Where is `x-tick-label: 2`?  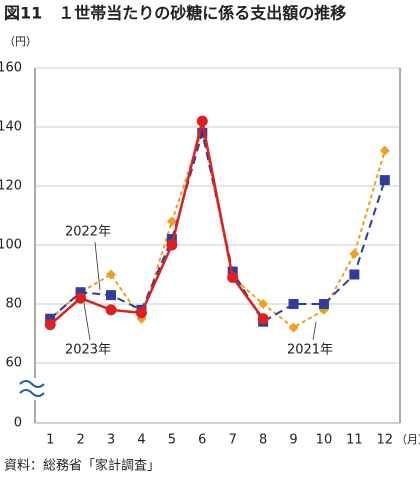 x-tick-label: 2 is located at coordinates (80, 440).